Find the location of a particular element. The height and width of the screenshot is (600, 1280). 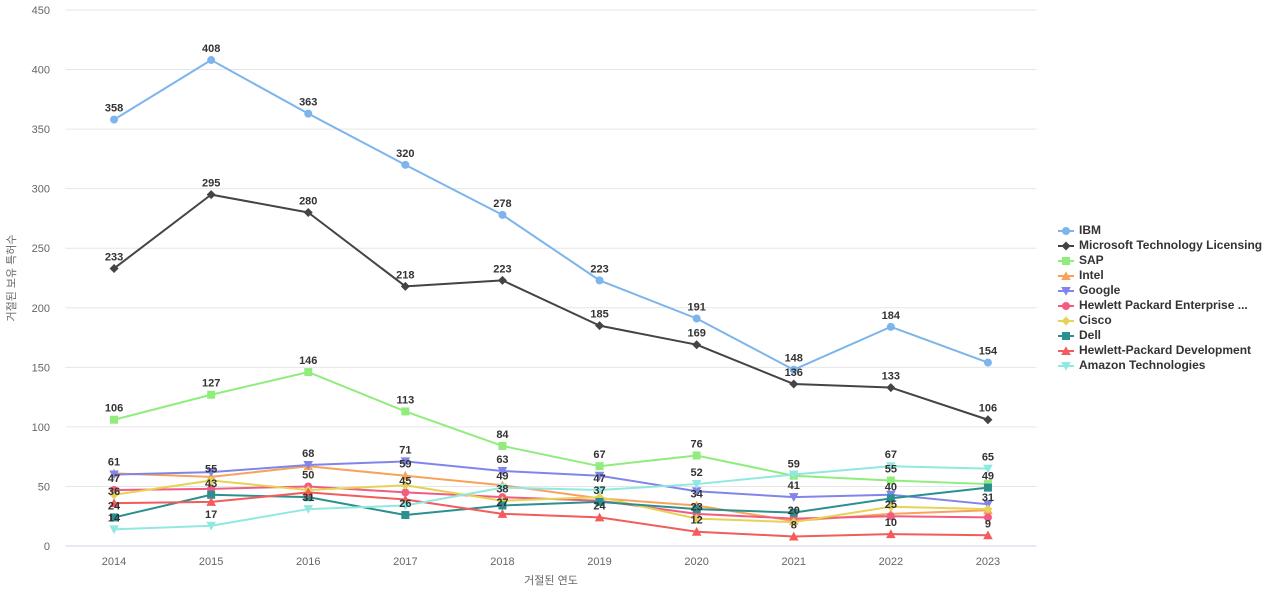

legend-marker-icon is located at coordinates (1066, 366).